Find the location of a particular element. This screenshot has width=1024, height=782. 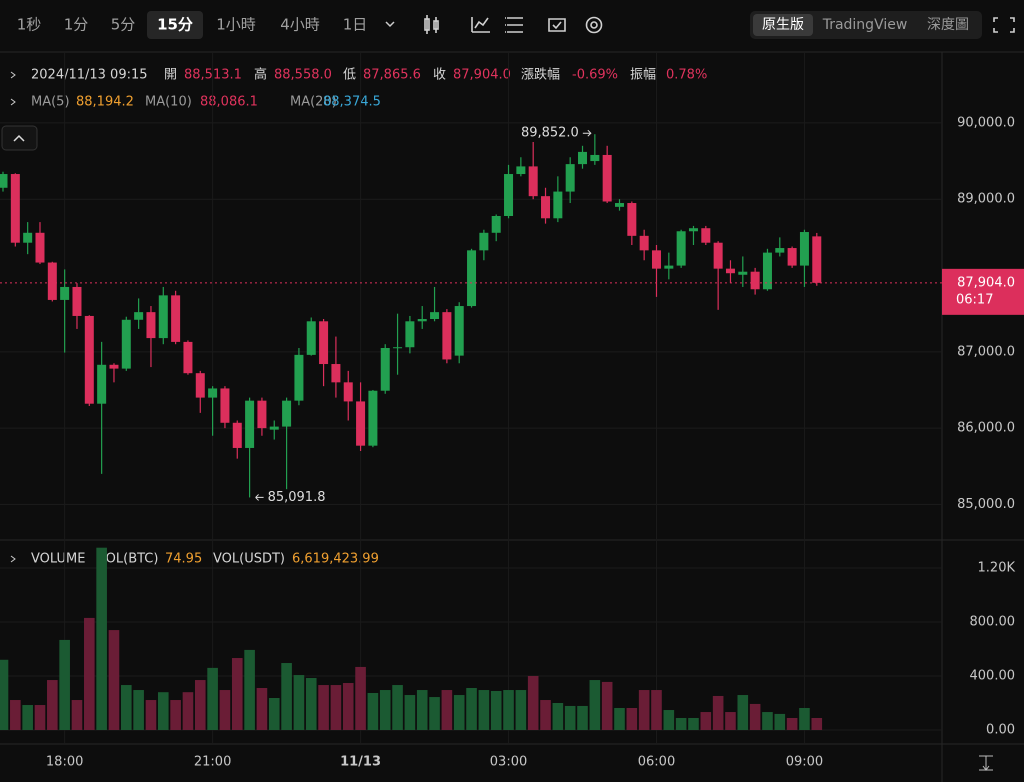

view-button: TradingView is located at coordinates (865, 25).